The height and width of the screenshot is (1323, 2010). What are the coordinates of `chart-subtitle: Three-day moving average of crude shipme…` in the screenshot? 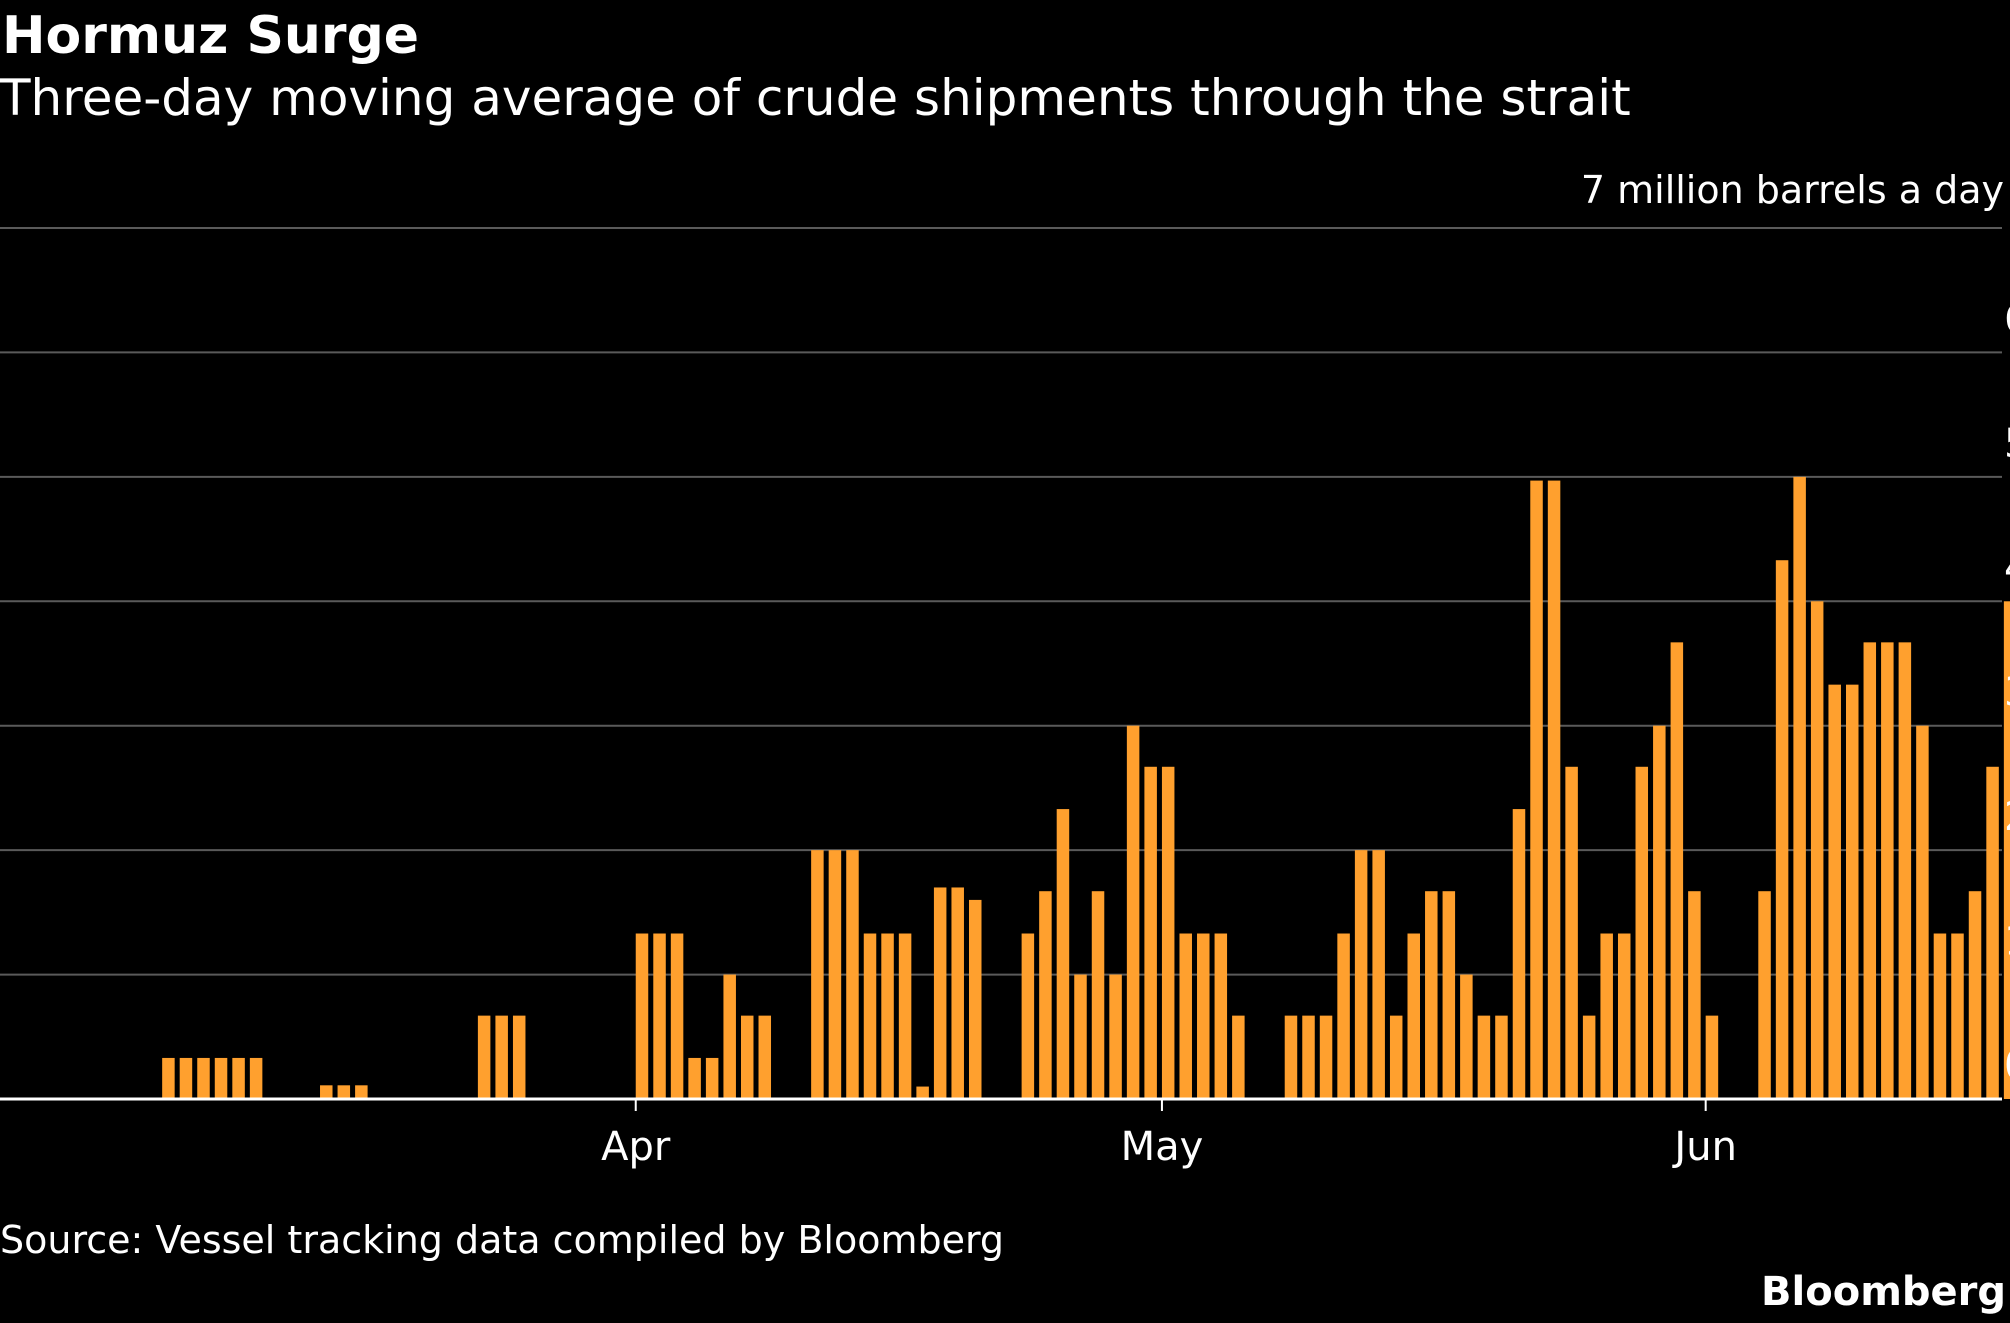 It's located at (815, 98).